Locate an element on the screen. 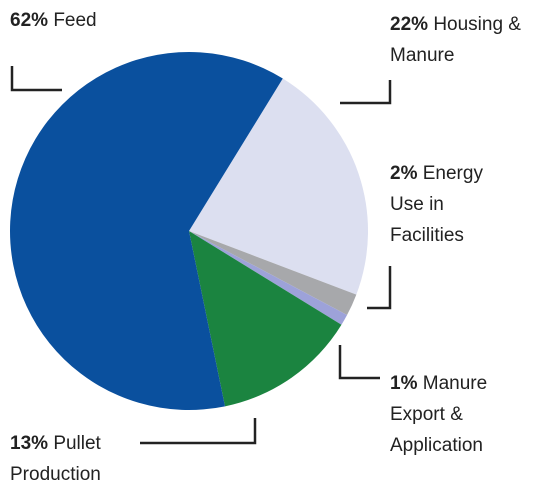 The height and width of the screenshot is (487, 550). slice-name: Energy Use in Facilities is located at coordinates (436, 204).